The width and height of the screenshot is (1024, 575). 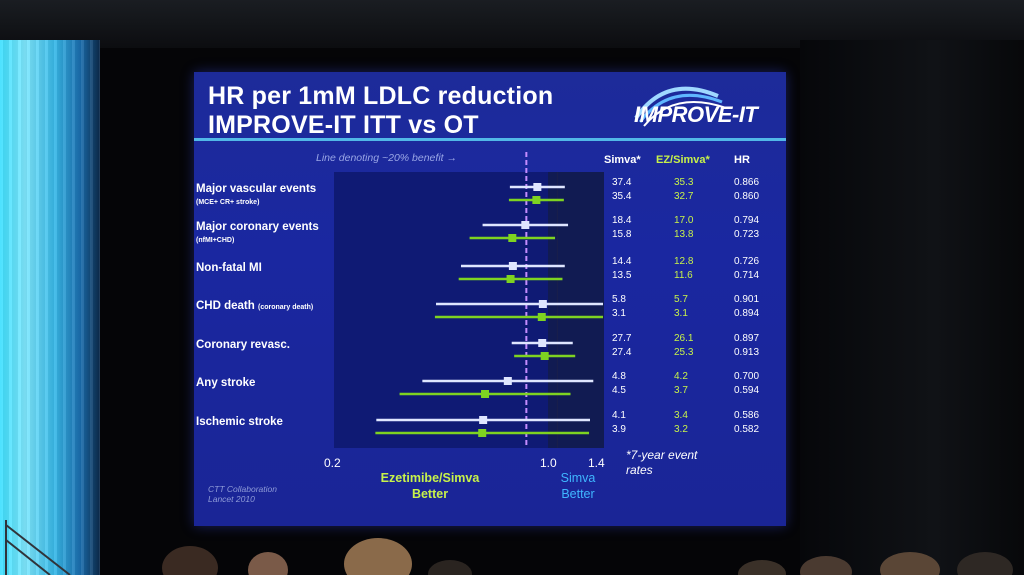 I want to click on row-label-3: CHD death (coronary death), so click(x=255, y=306).